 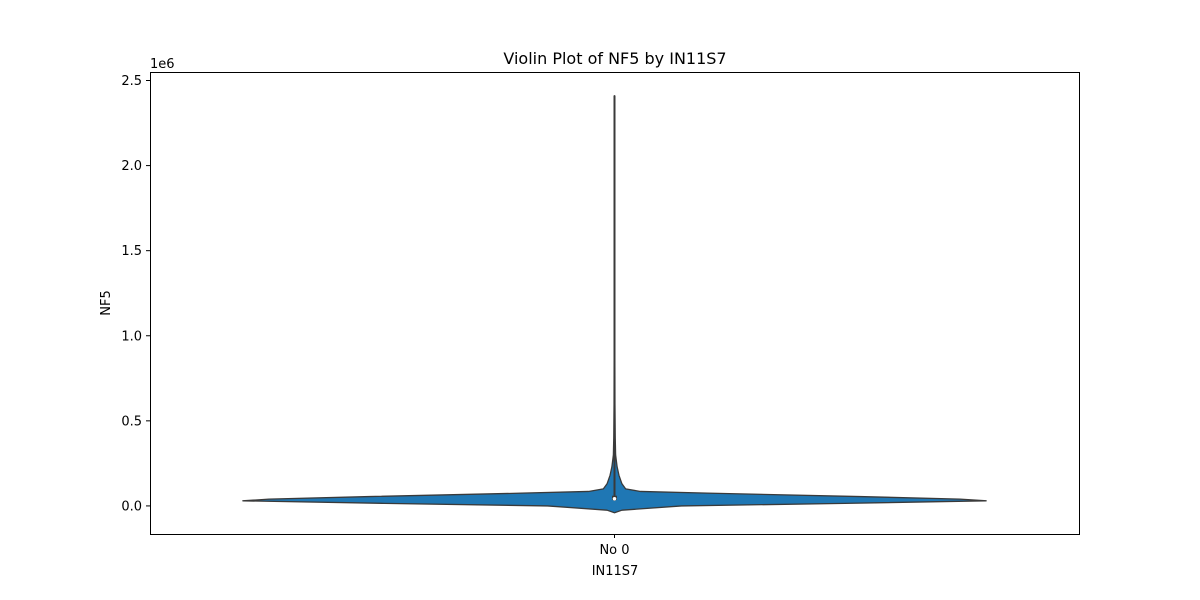 What do you see at coordinates (106, 302) in the screenshot?
I see `y-axis-label: NF5` at bounding box center [106, 302].